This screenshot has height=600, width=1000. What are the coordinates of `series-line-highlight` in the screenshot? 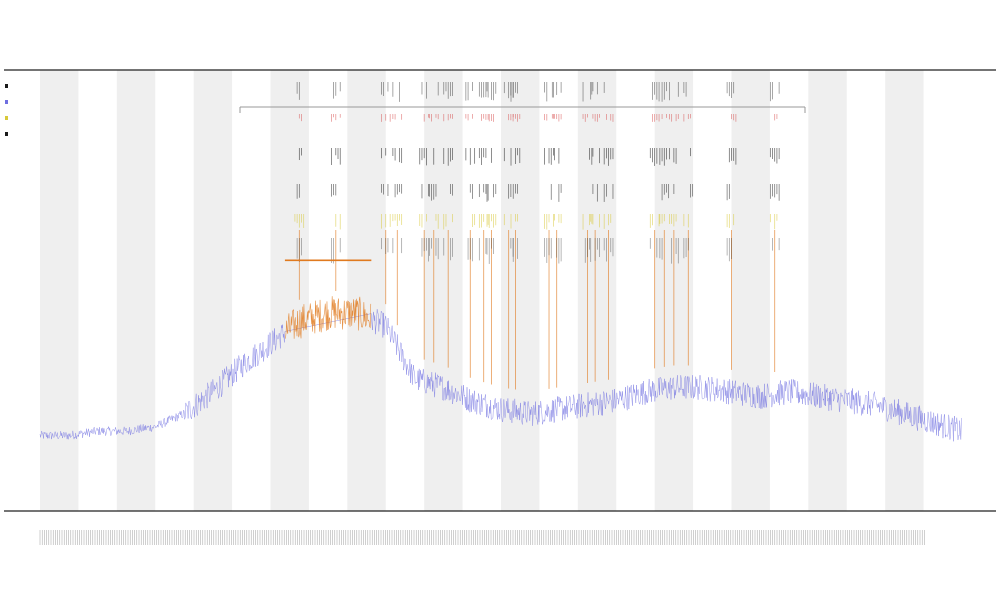 It's located at (328, 317).